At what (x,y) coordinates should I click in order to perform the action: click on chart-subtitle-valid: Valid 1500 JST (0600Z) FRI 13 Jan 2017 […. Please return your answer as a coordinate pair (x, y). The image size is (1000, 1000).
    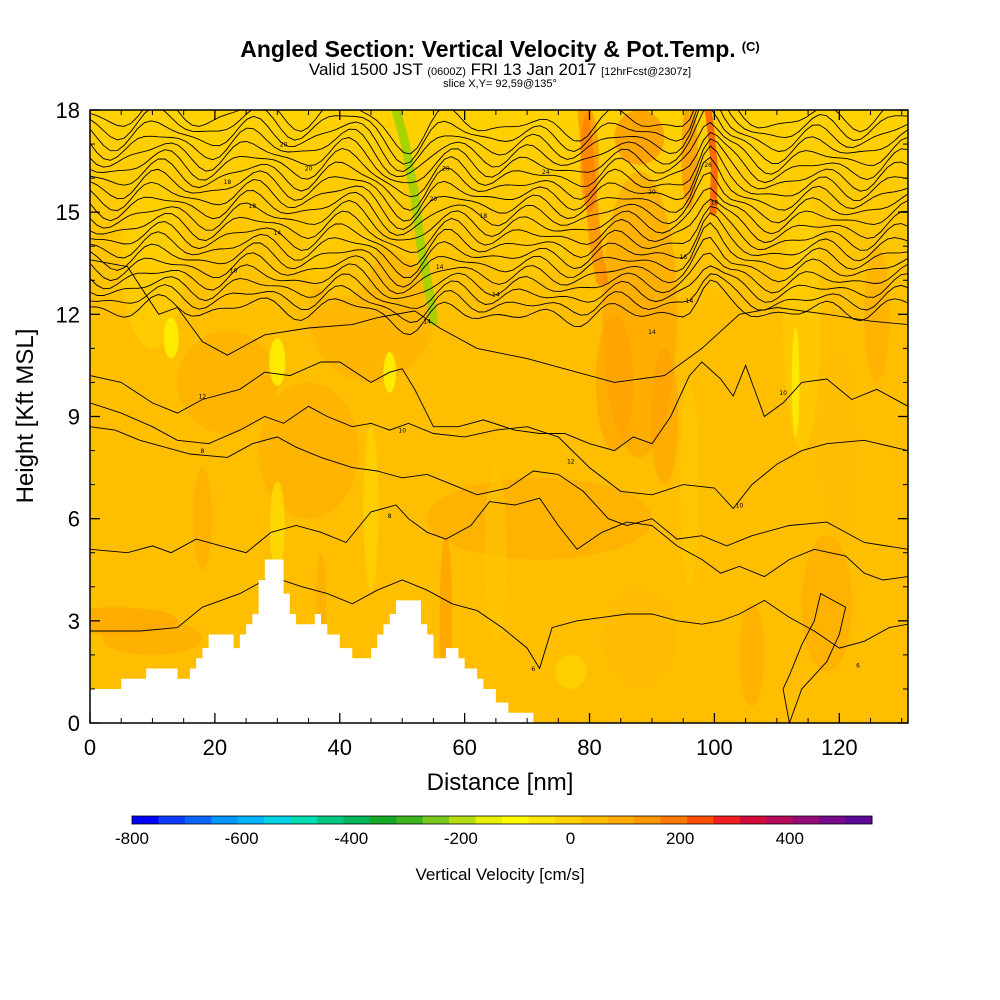
    Looking at the image, I should click on (500, 70).